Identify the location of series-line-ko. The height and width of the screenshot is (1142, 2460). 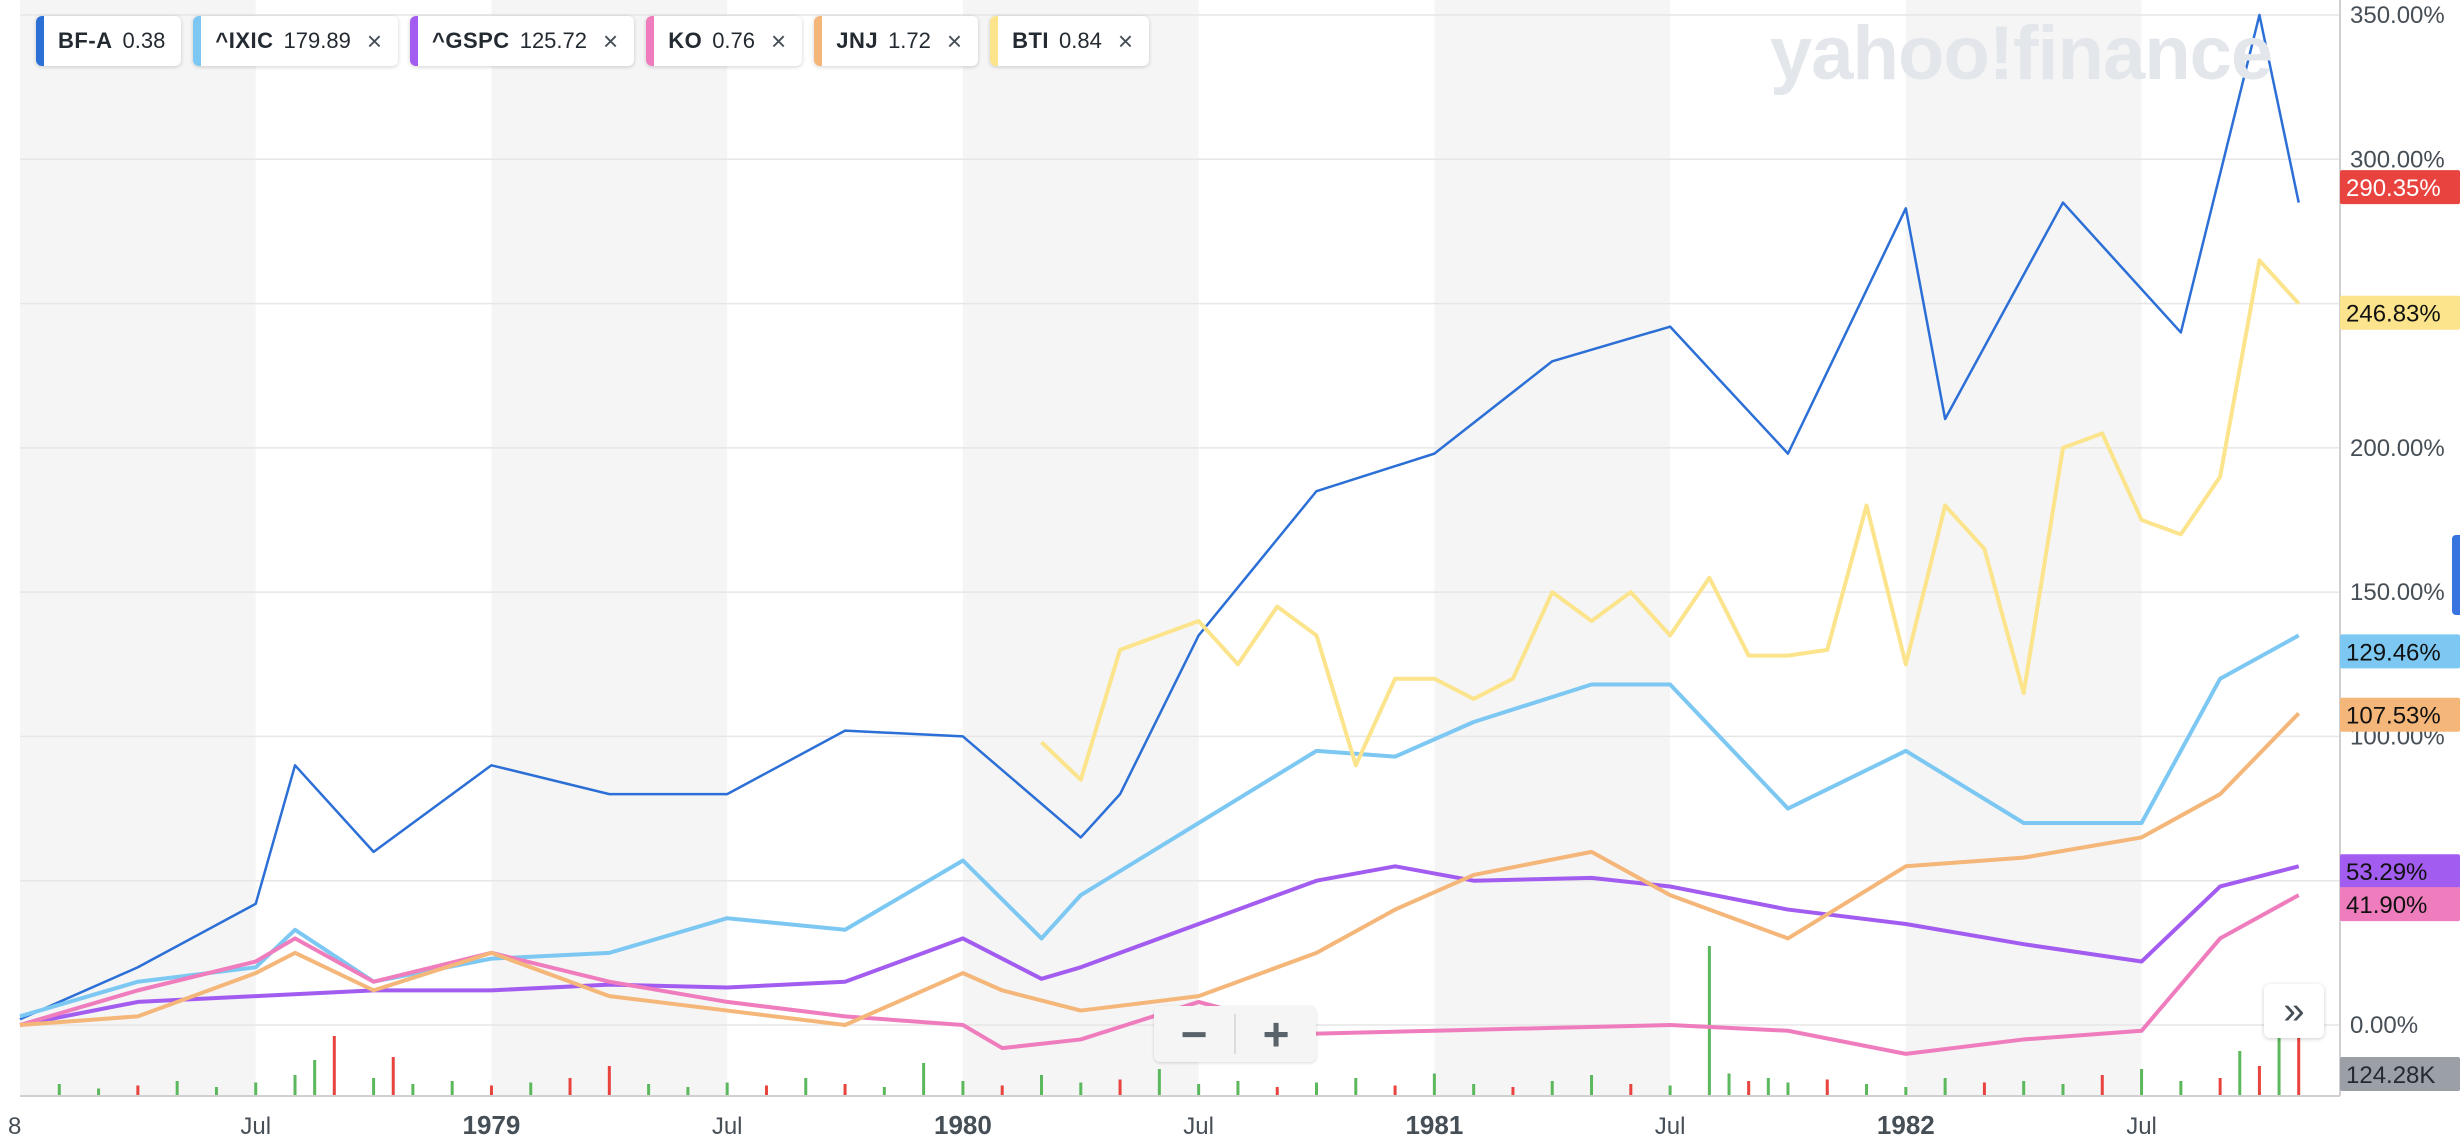
(1159, 974).